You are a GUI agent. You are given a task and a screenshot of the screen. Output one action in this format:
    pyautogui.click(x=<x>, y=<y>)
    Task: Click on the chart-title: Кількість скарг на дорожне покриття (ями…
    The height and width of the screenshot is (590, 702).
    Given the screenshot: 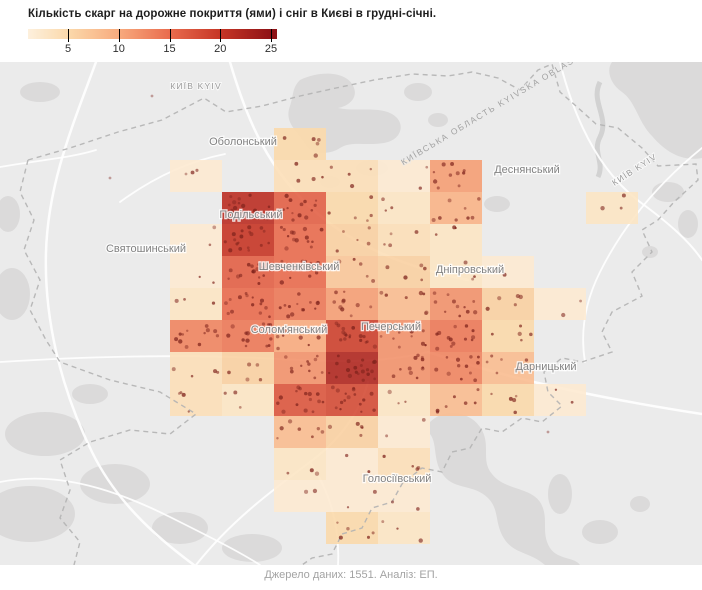 What is the action you would take?
    pyautogui.click(x=232, y=14)
    